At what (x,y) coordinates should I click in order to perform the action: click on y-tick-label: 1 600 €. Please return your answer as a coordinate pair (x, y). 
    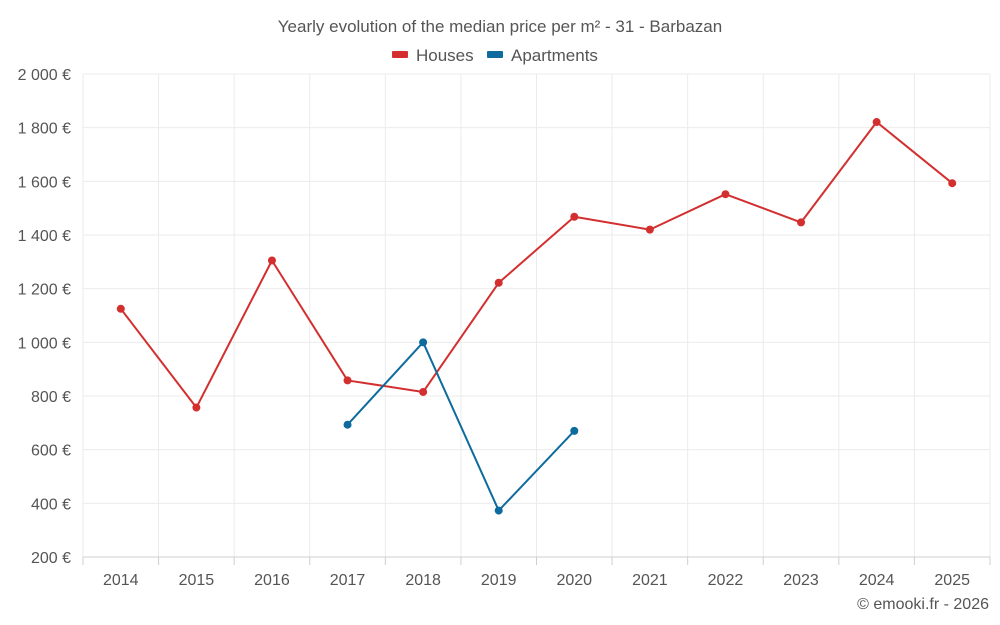
    Looking at the image, I should click on (44, 182).